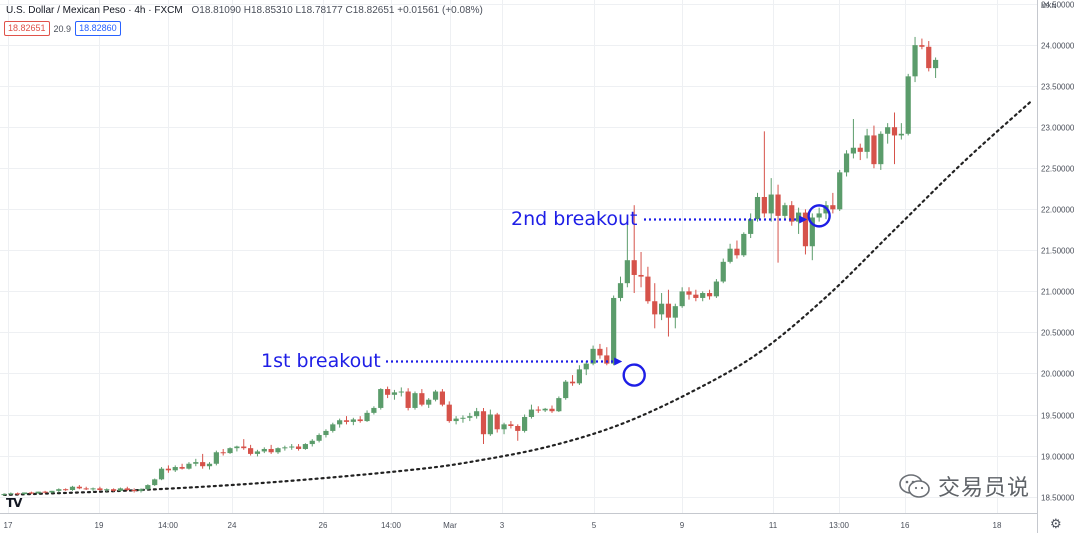 The image size is (1080, 533). Describe the element at coordinates (914, 486) in the screenshot. I see `wechat-icon` at that location.